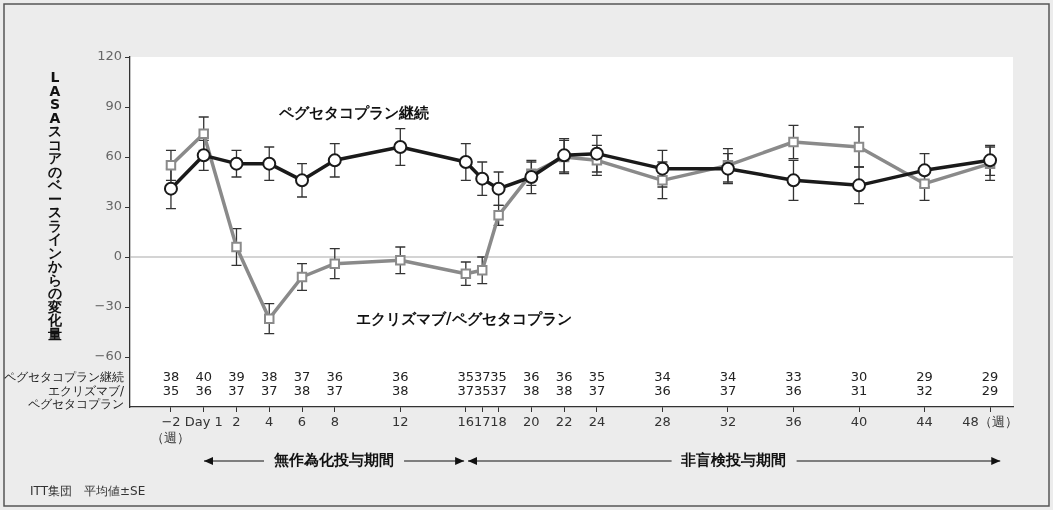 The image size is (1053, 510). Describe the element at coordinates (859, 377) in the screenshot. I see `annotation: 30` at that location.